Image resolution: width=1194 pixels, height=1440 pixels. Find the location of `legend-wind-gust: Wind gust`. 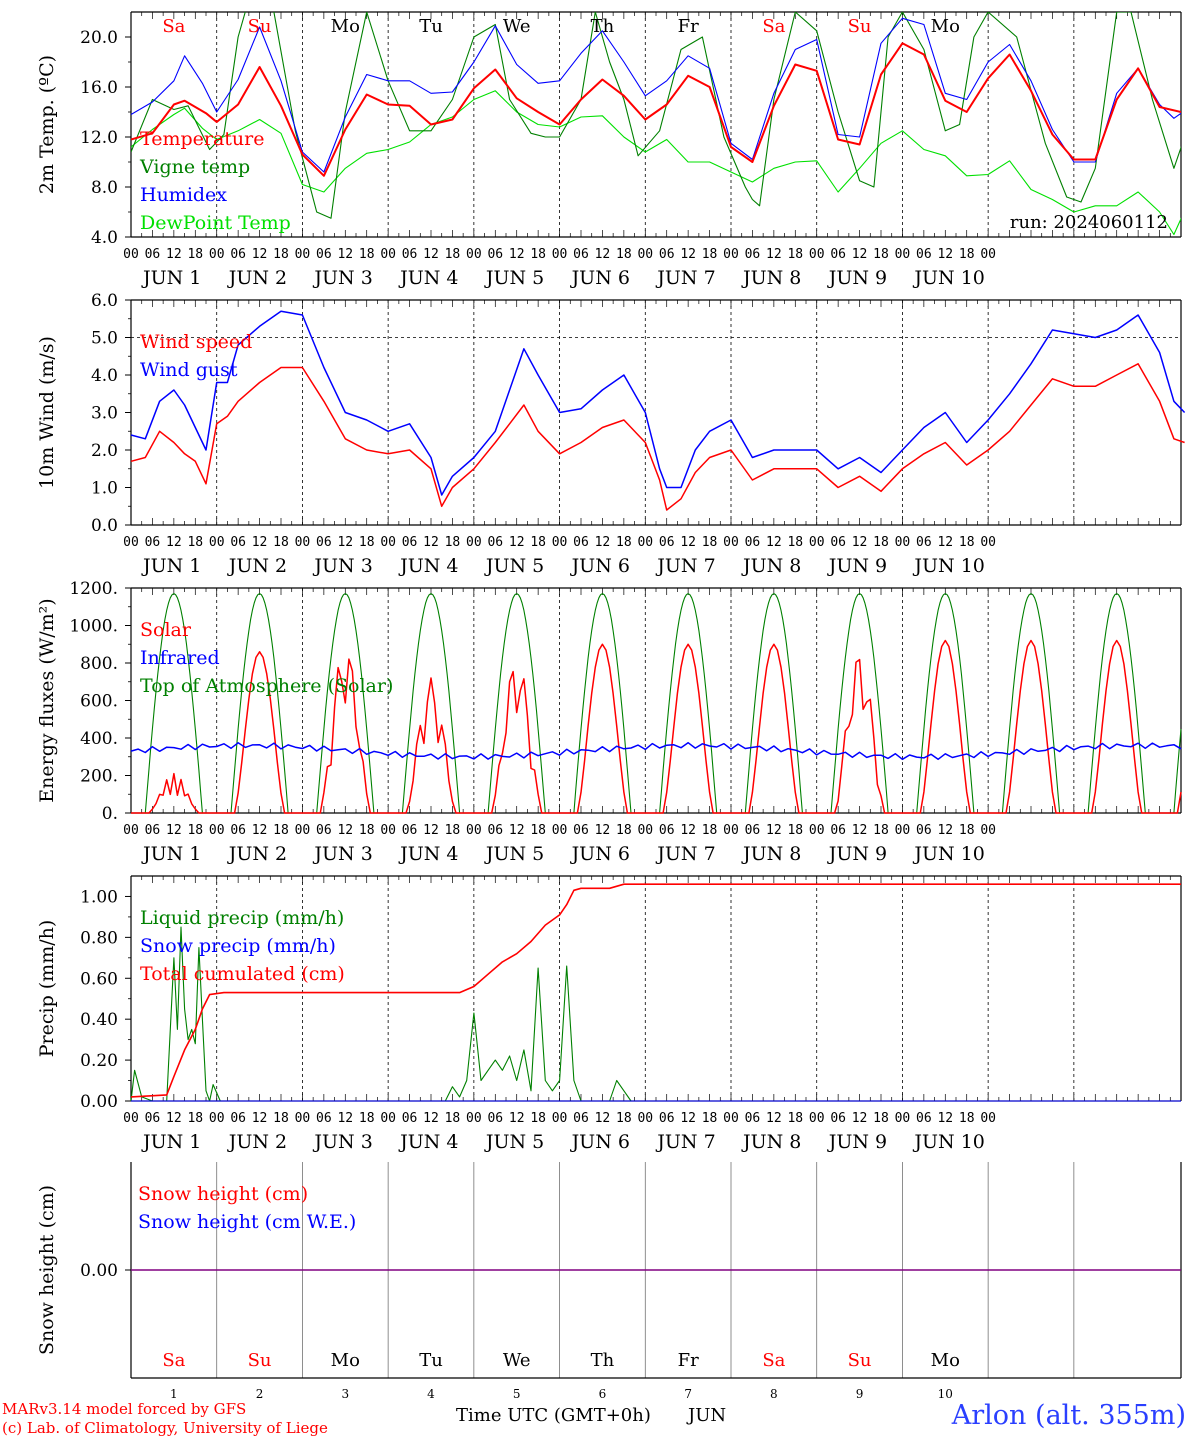

legend-wind-gust: Wind gust is located at coordinates (189, 370).